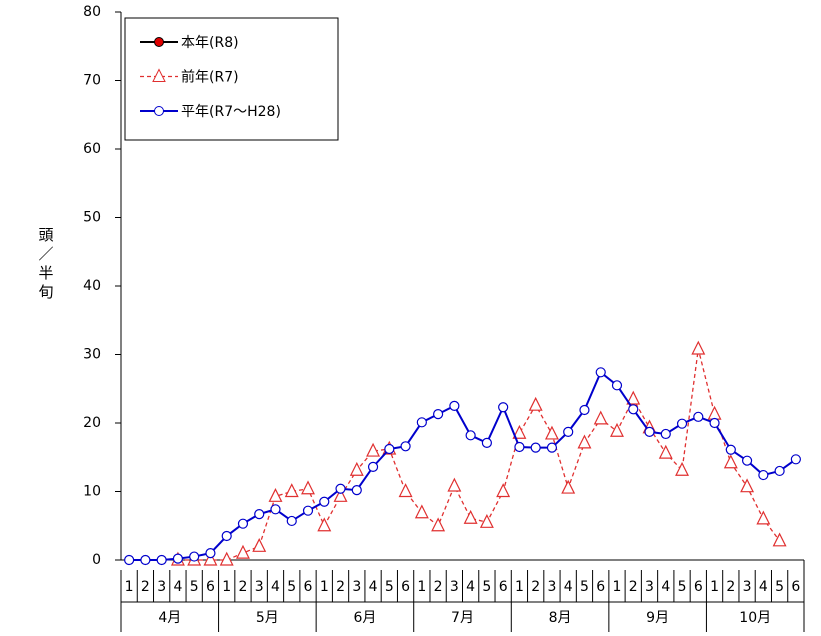 The width and height of the screenshot is (821, 636). Describe the element at coordinates (46, 265) in the screenshot. I see `y-axis-label: 頭／半旬` at that location.